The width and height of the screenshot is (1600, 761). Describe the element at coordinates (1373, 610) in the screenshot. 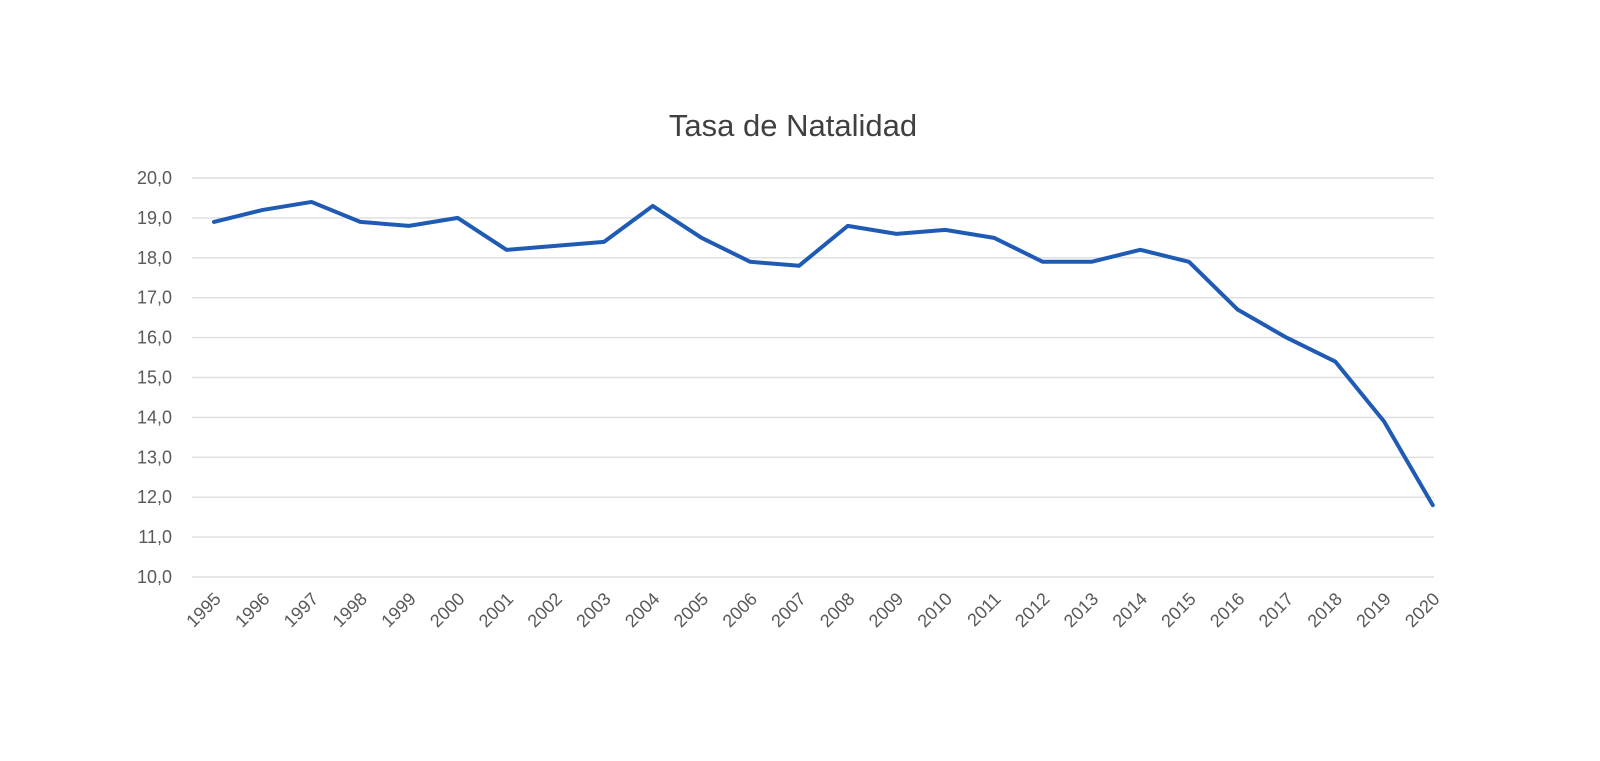

I see `x-tick-label: 2019` at that location.